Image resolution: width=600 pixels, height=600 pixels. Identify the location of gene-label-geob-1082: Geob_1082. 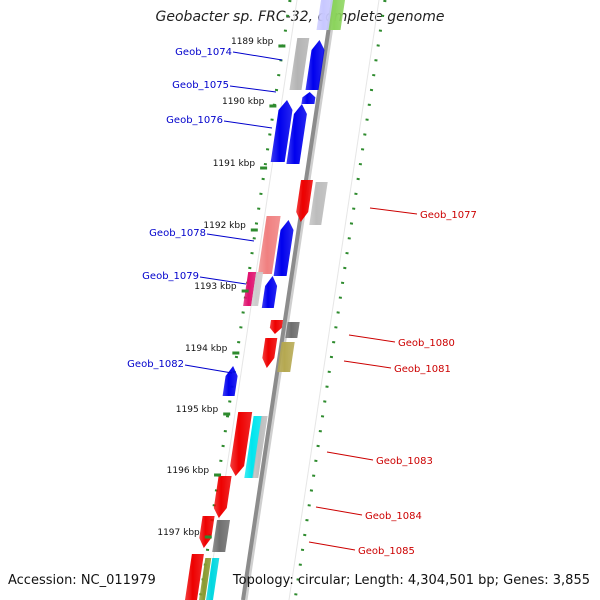
(155, 364).